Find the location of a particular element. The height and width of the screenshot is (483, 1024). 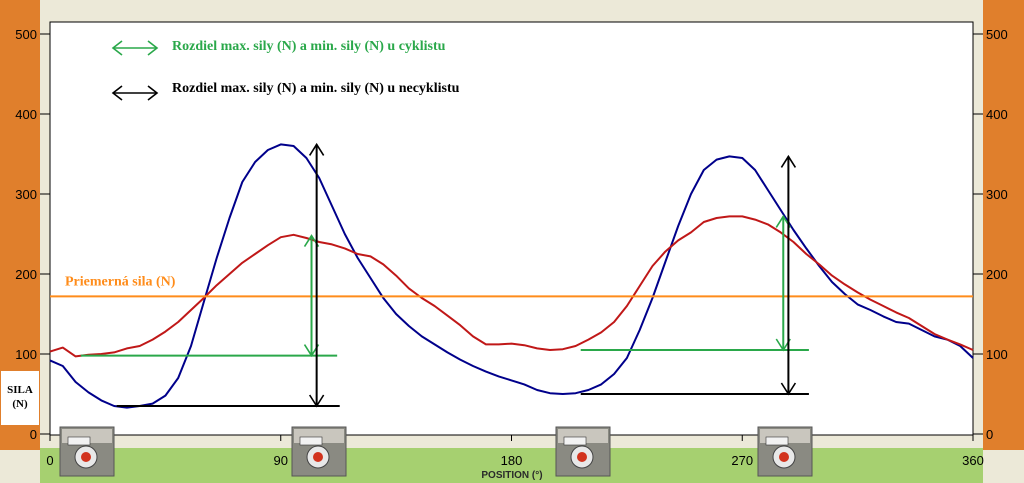

x-axis-label: POSITION (°) is located at coordinates (511, 475).